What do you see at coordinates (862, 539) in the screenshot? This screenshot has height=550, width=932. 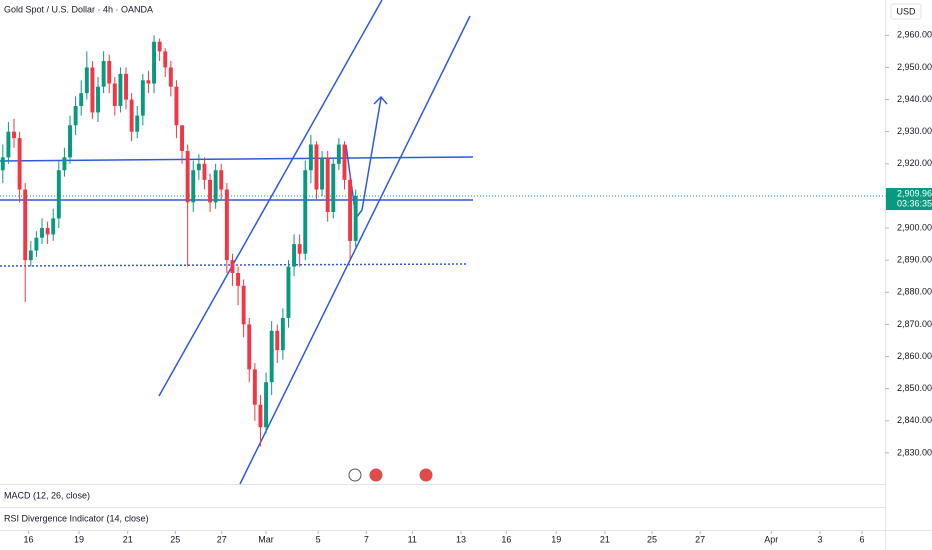 I see `x-tick-label: 6` at bounding box center [862, 539].